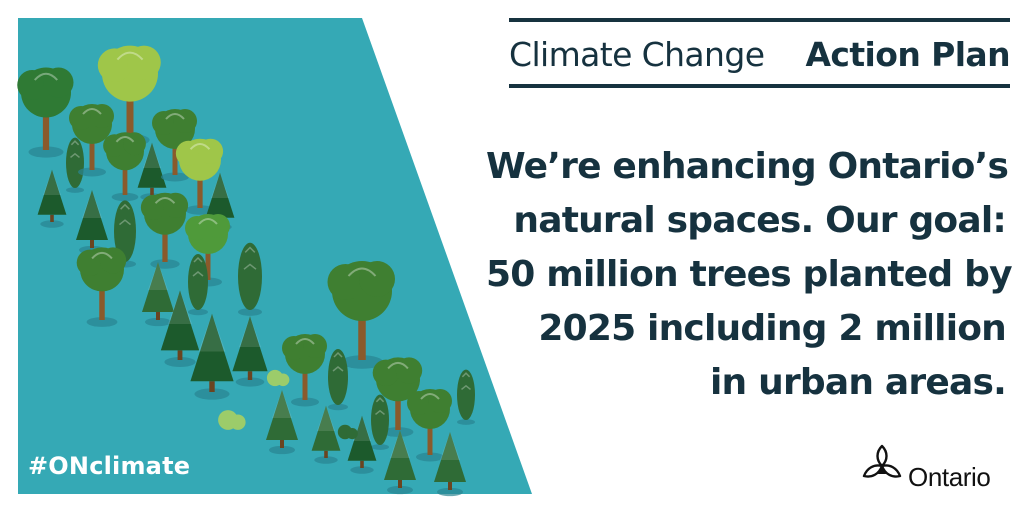 The width and height of the screenshot is (1024, 512). Describe the element at coordinates (637, 54) in the screenshot. I see `header-title-light: Climate Change` at that location.